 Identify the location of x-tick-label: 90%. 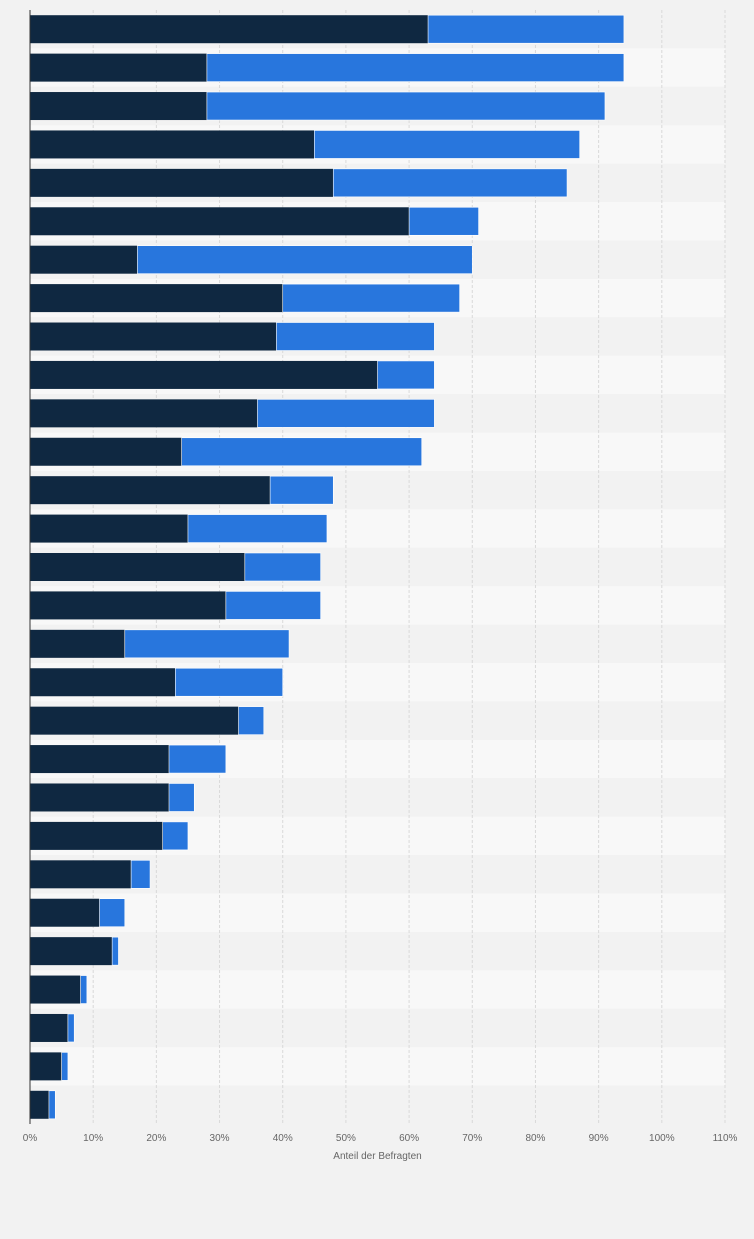
(599, 1138).